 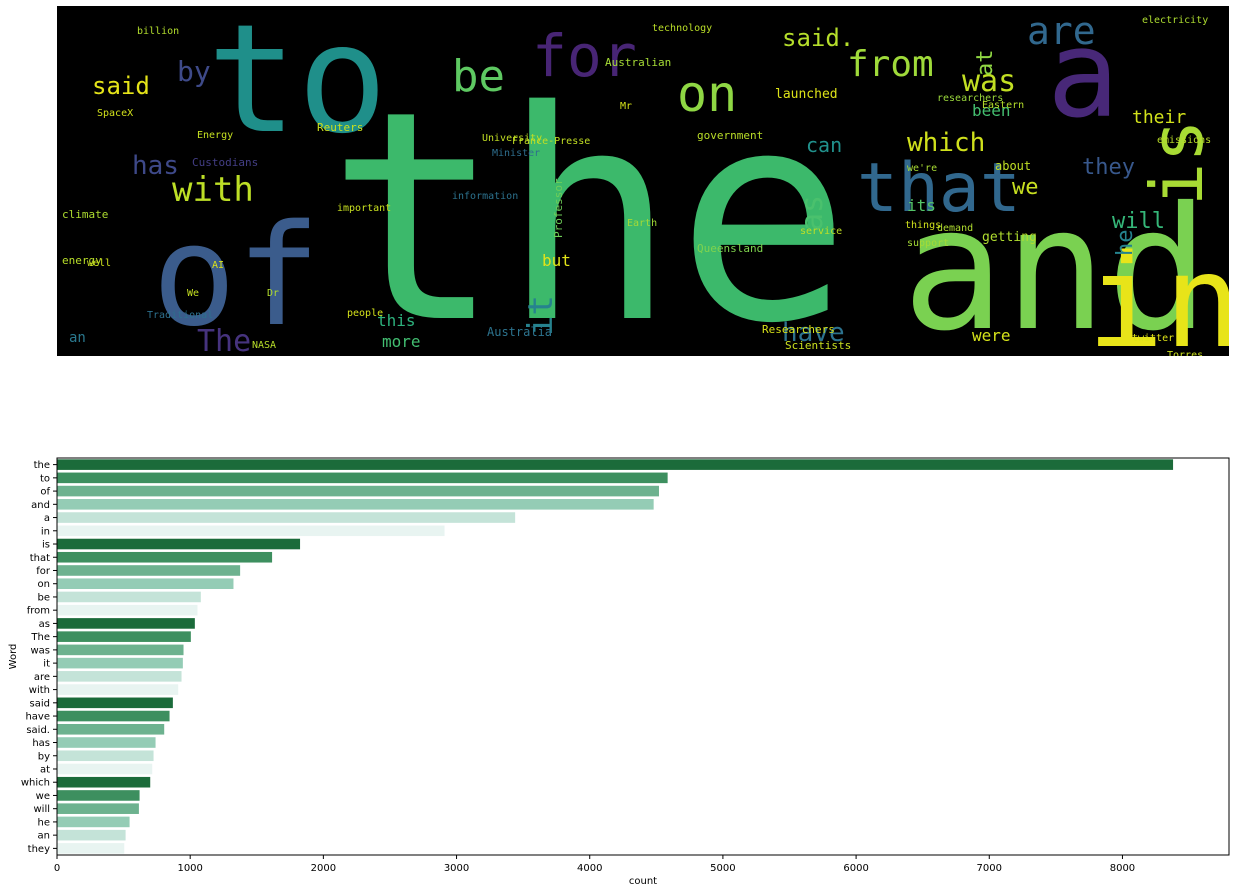 What do you see at coordinates (682, 28) in the screenshot?
I see `cloud-word: technology` at bounding box center [682, 28].